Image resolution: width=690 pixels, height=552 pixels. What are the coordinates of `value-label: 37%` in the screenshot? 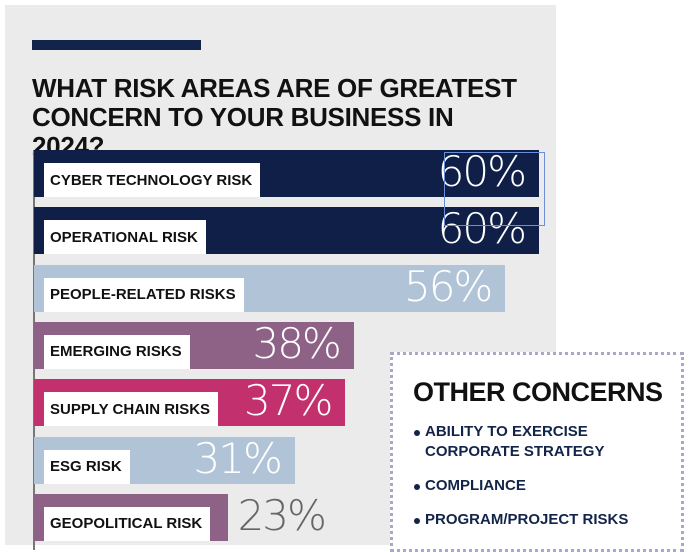 It's located at (288, 401).